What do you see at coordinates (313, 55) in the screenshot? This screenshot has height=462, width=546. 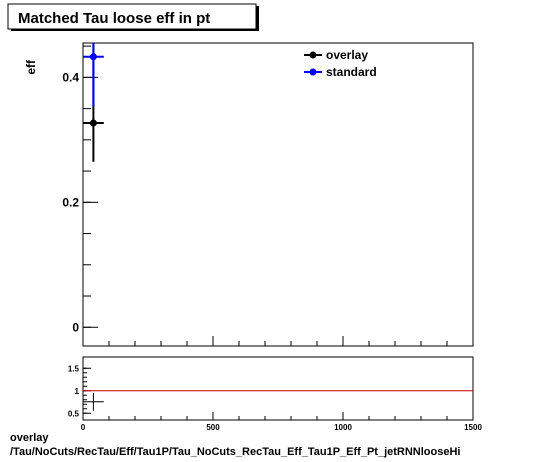 I see `legend-overlay-marker` at bounding box center [313, 55].